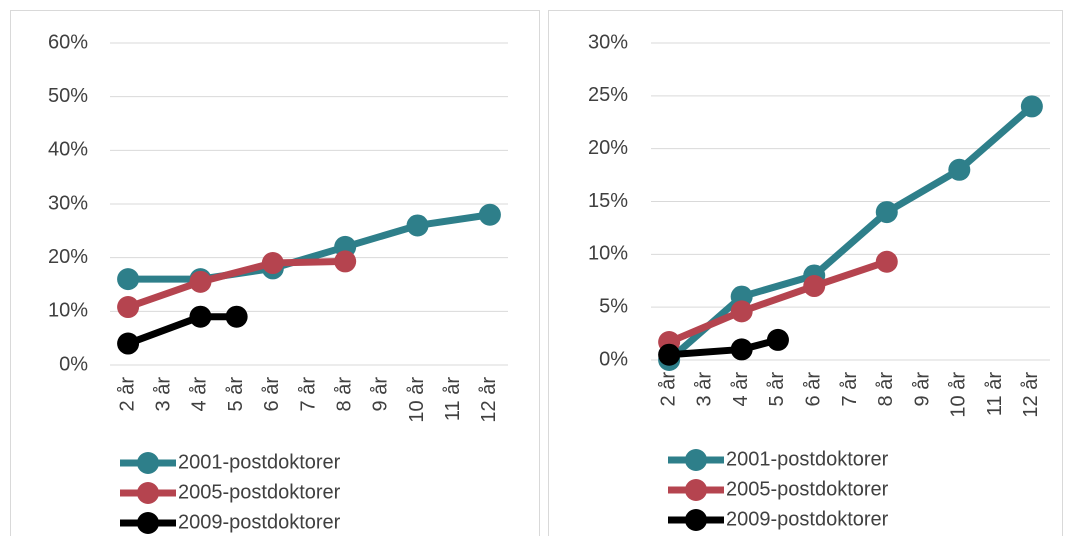 The image size is (1066, 536). What do you see at coordinates (68, 96) in the screenshot?
I see `y-tick-label: 50%` at bounding box center [68, 96].